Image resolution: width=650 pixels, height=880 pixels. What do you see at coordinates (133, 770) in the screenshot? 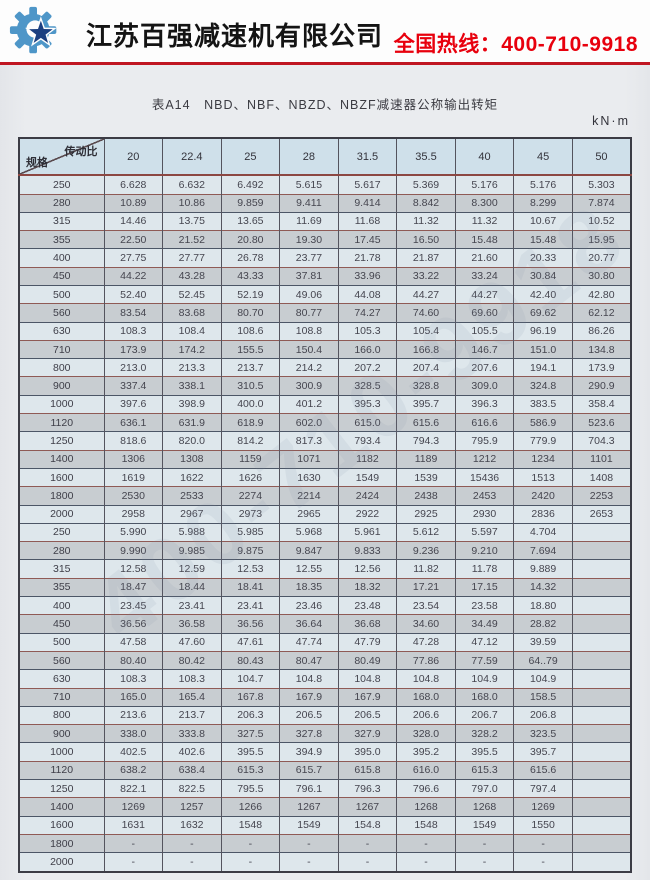
I see `torque-value-cell: 638.2` at bounding box center [133, 770].